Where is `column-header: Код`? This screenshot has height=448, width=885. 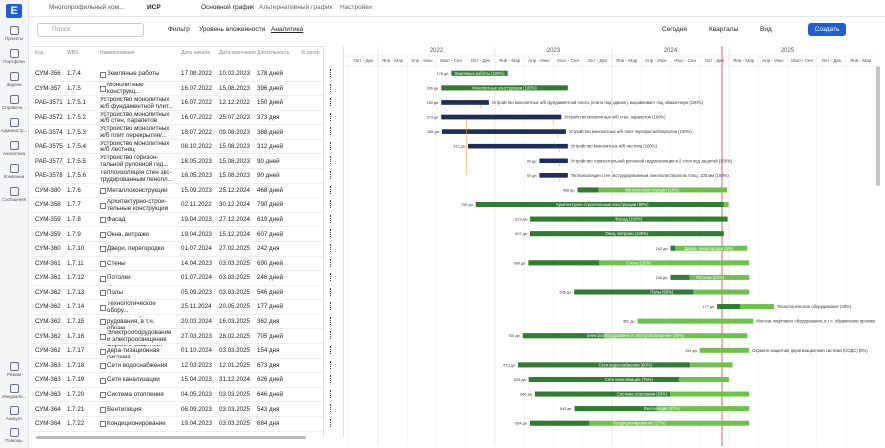
column-header: Код is located at coordinates (39, 53).